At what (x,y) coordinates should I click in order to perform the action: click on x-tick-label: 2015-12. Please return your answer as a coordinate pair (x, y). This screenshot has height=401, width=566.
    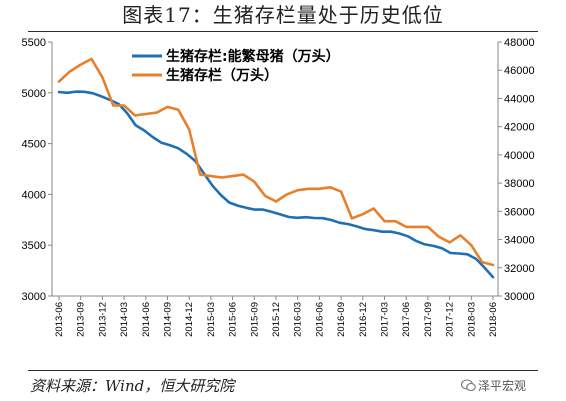
    Looking at the image, I should click on (276, 319).